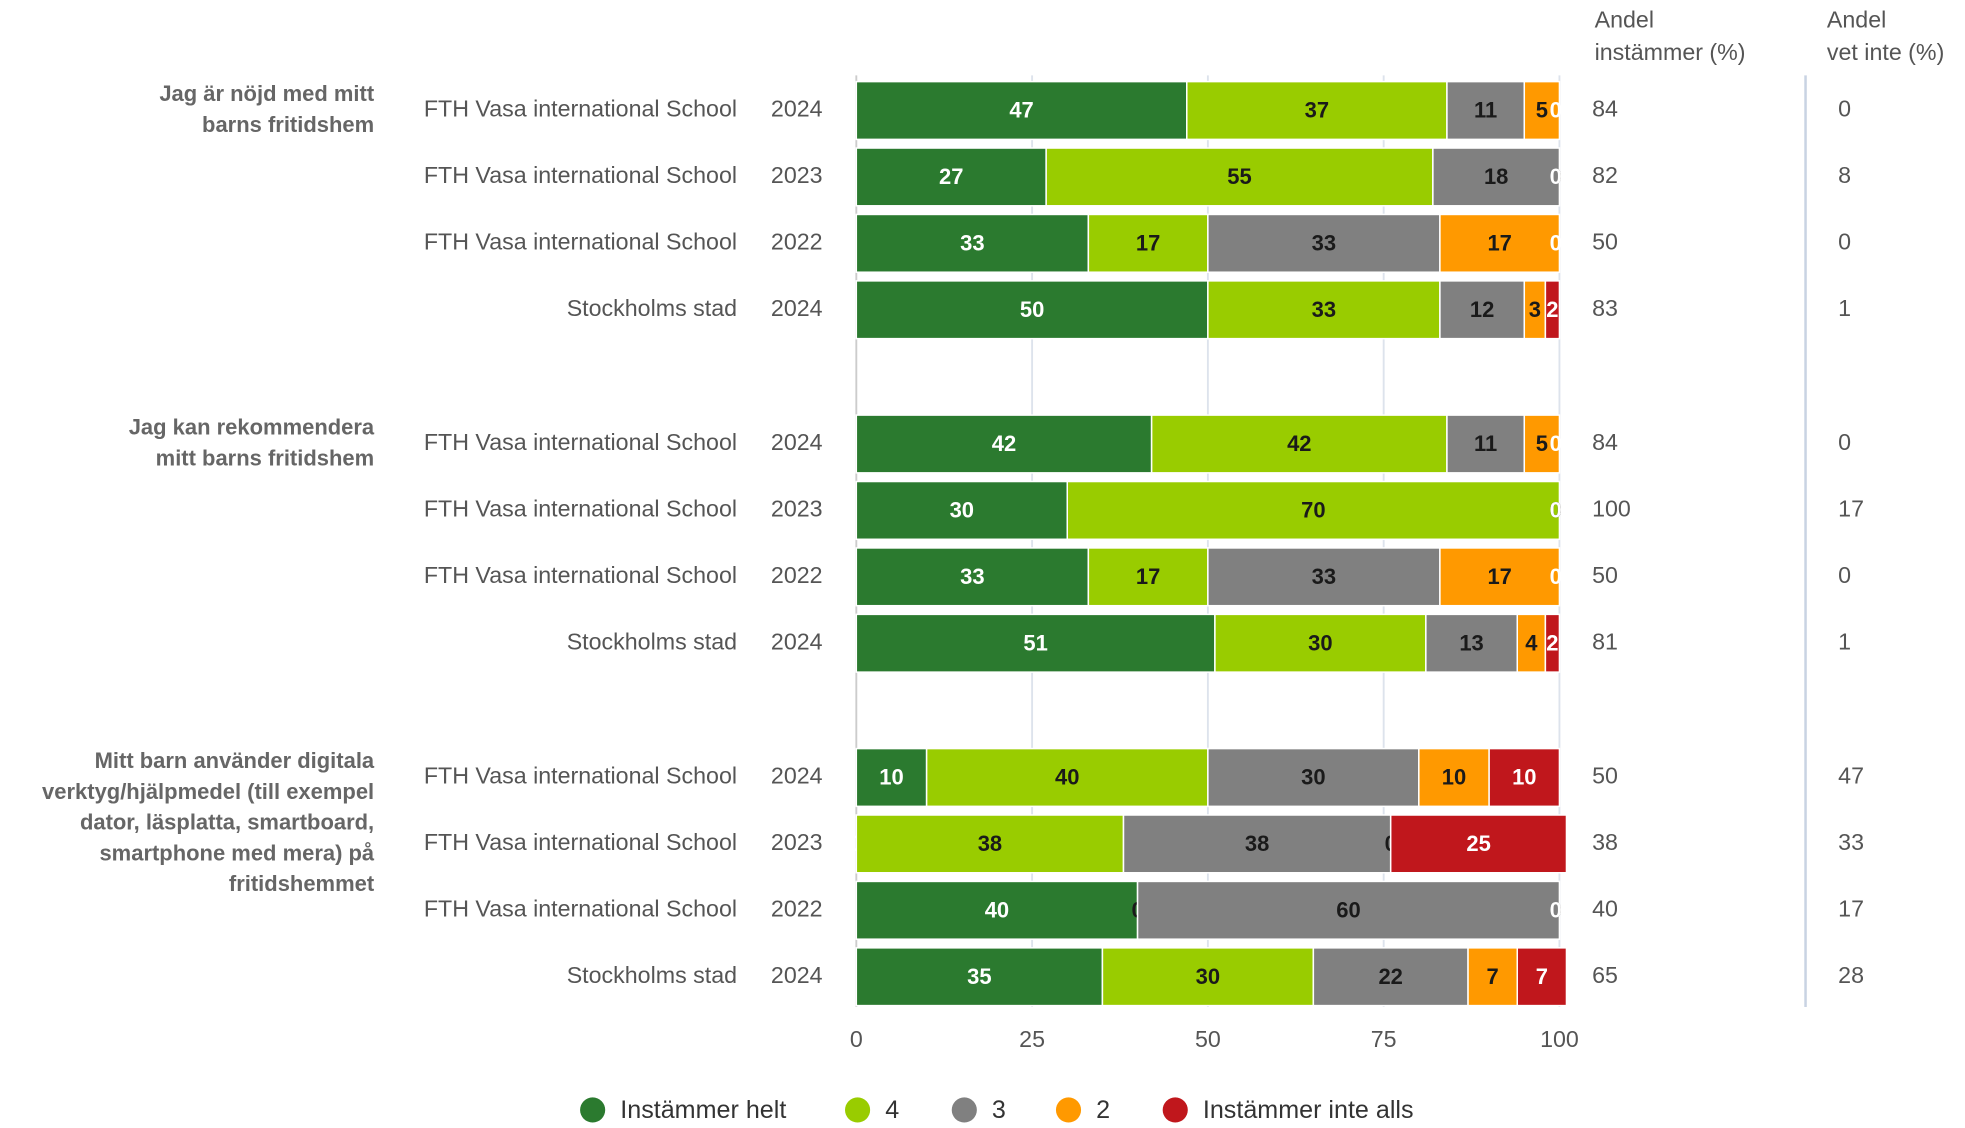 This screenshot has width=1965, height=1128. Describe the element at coordinates (1313, 509) in the screenshot. I see `value-label: 70` at that location.